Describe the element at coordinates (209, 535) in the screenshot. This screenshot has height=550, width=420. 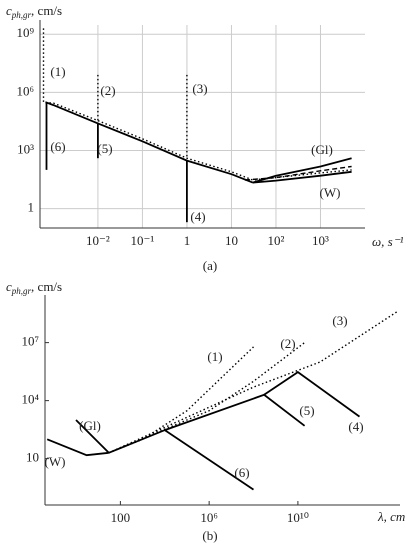
I see `caption: (b)` at that location.